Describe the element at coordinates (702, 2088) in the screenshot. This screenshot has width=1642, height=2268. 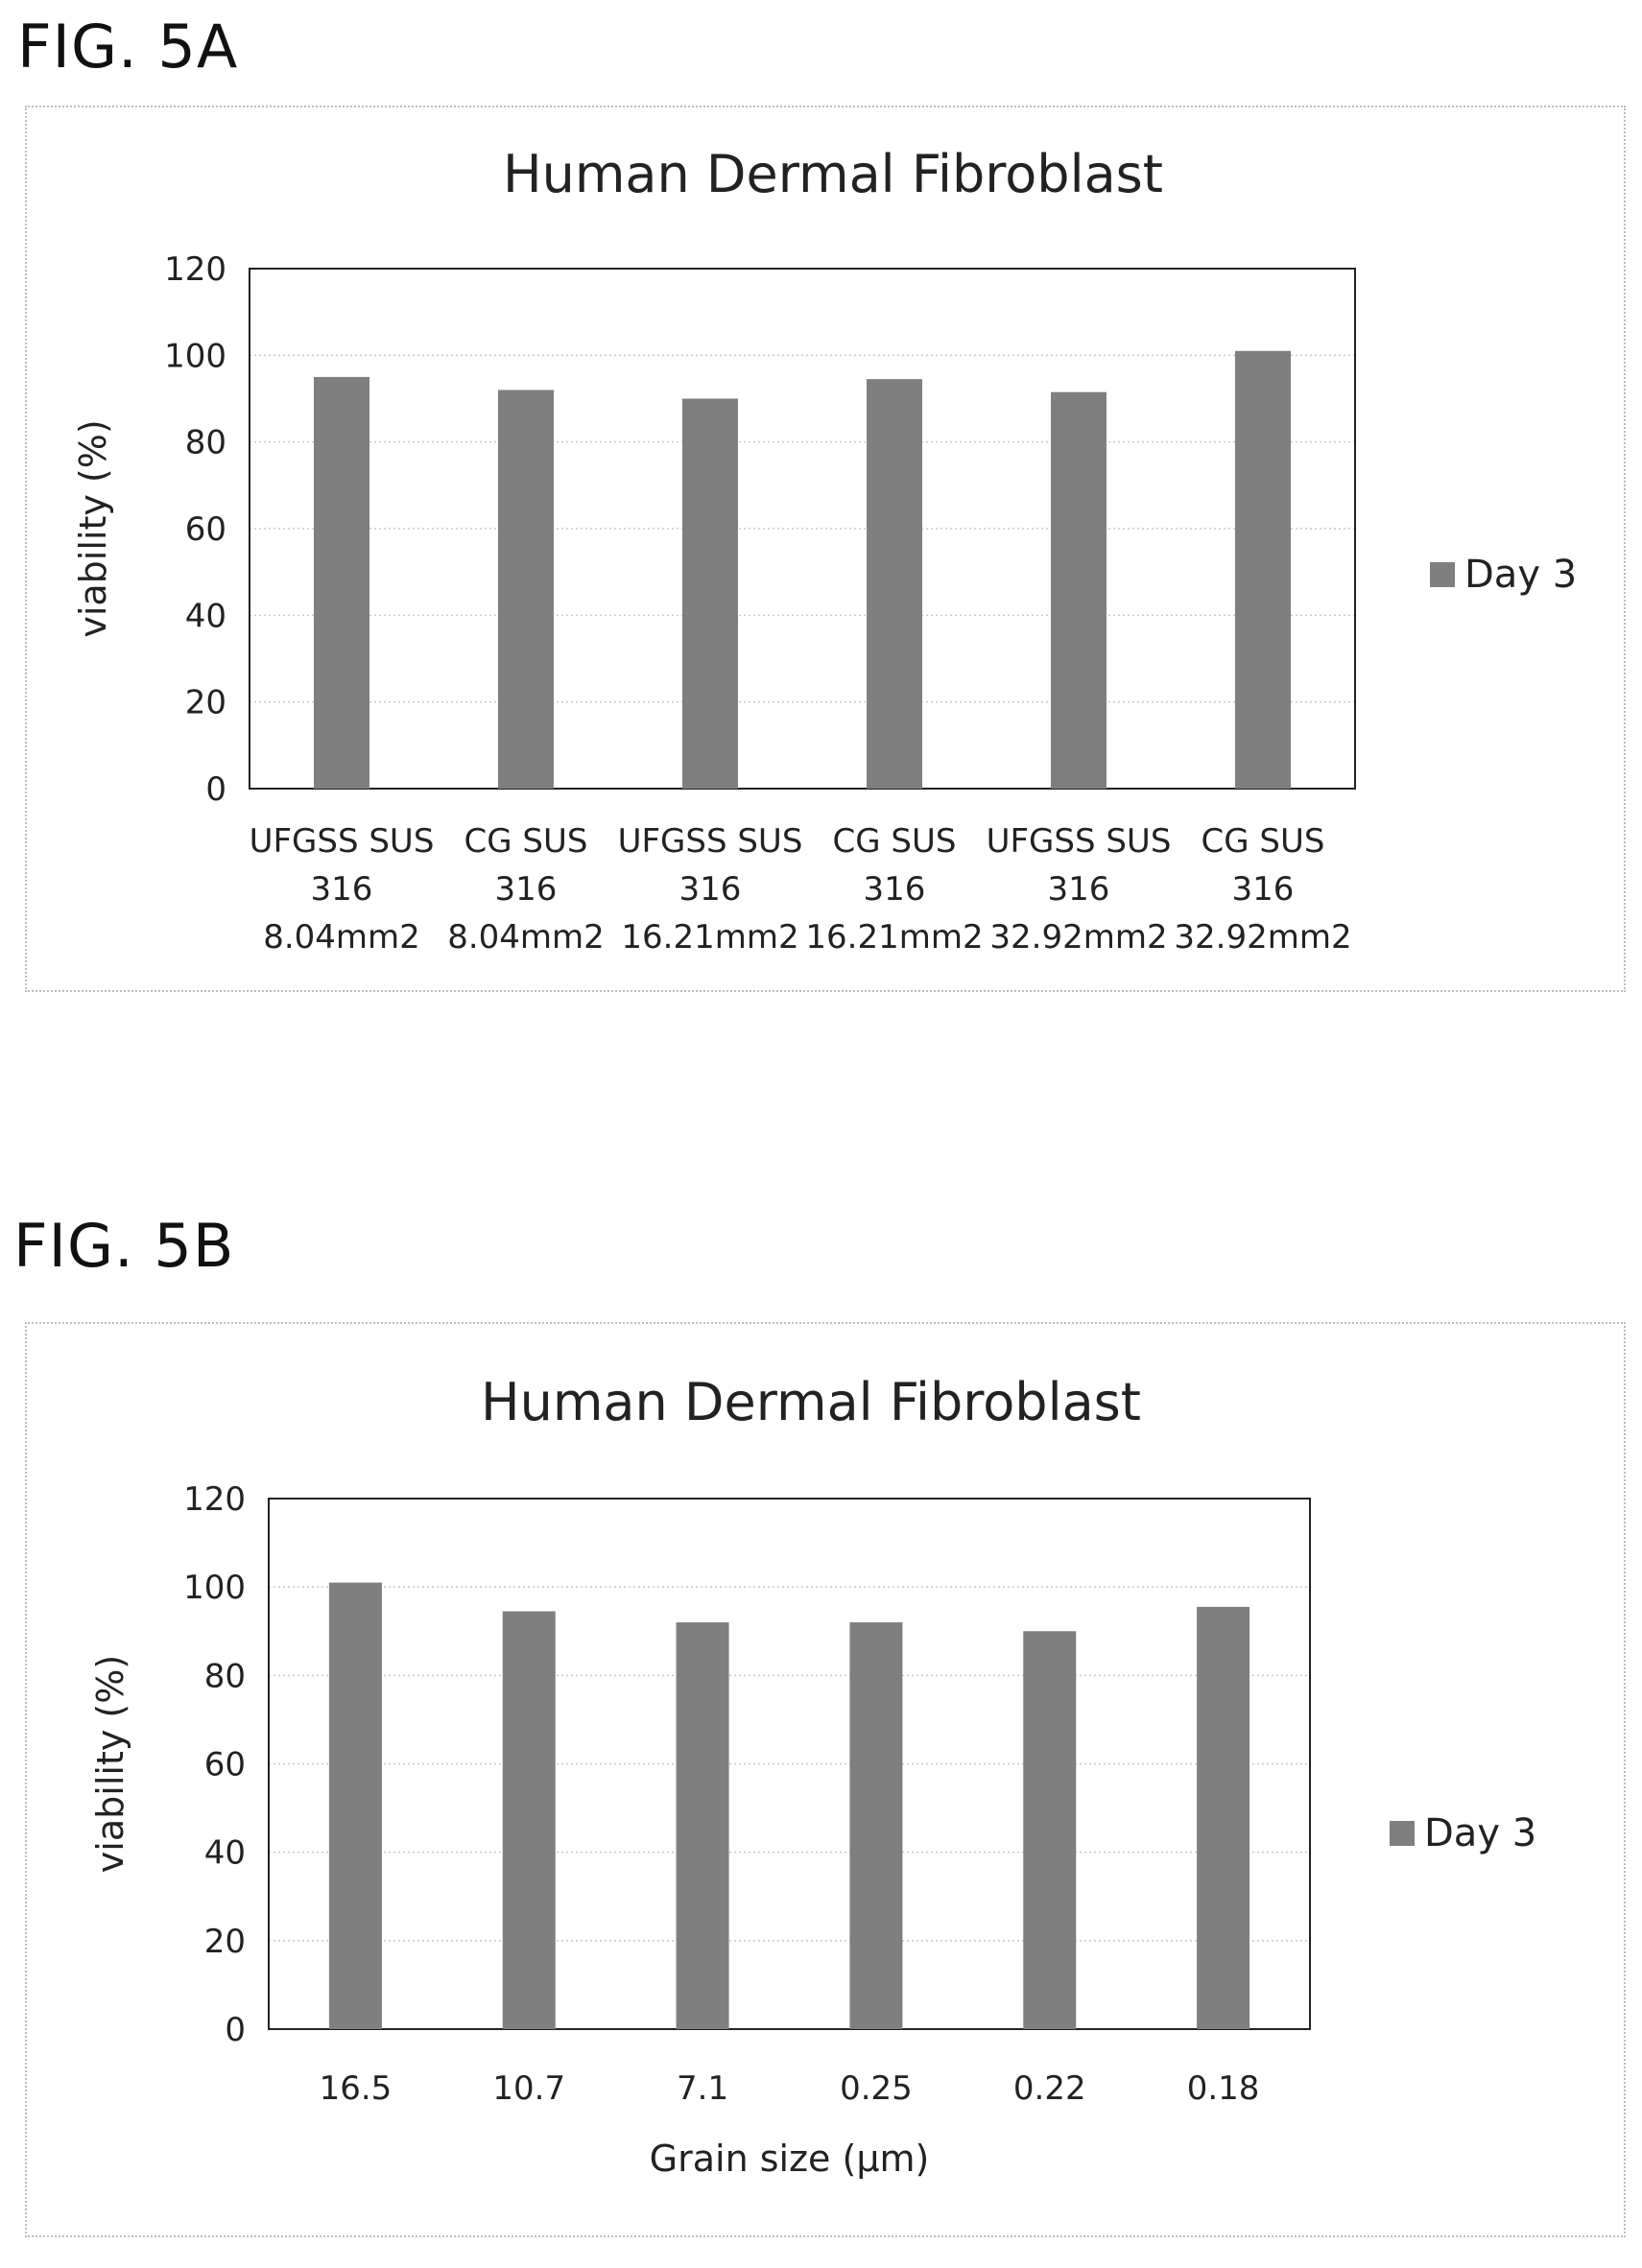
I see `x-tick-label: 7.1` at that location.